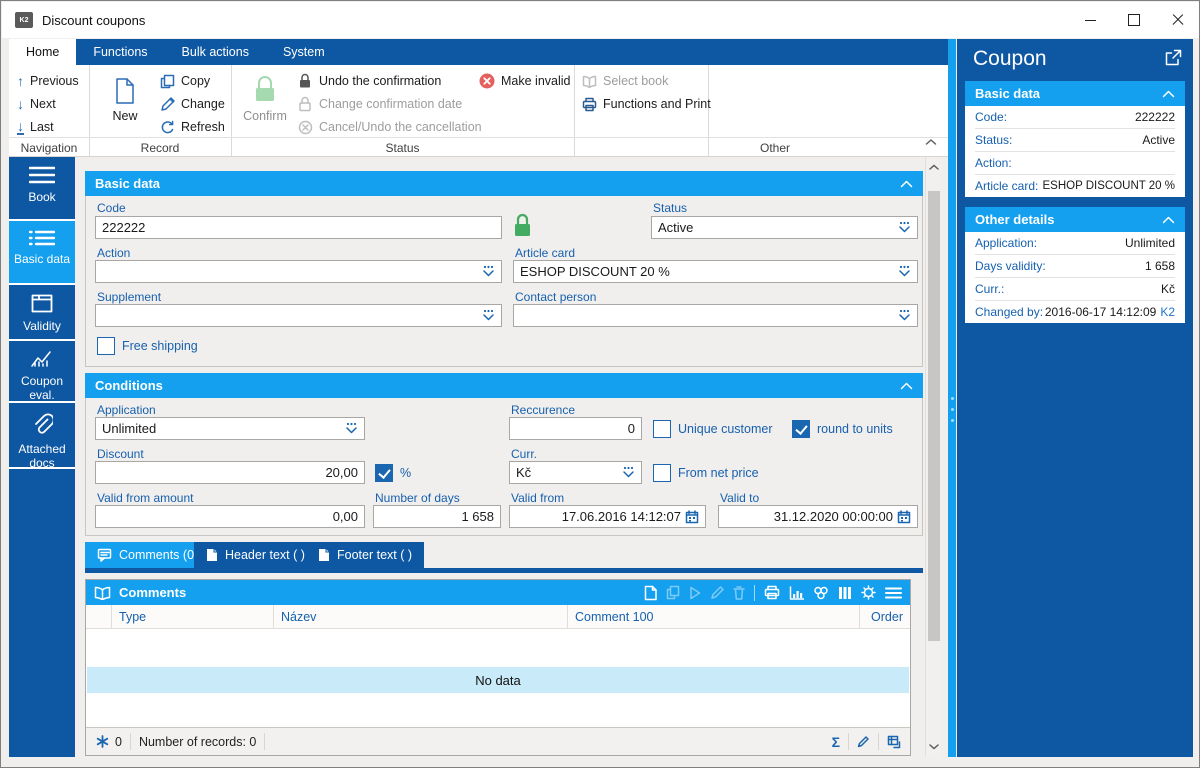 This screenshot has width=1200, height=768. Describe the element at coordinates (120, 454) in the screenshot. I see `discount-label: Discount` at that location.